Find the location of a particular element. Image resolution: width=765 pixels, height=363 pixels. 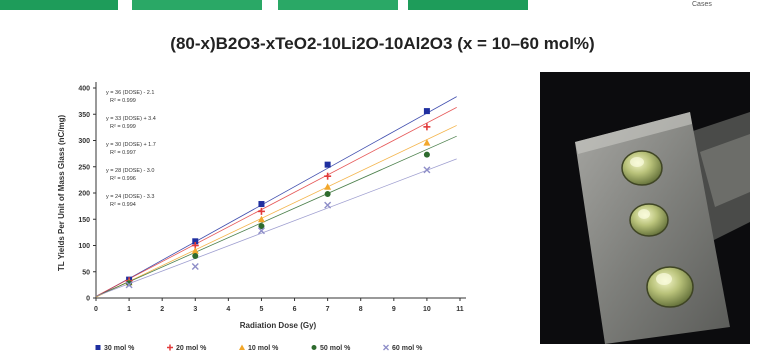

top-banner: Cases is located at coordinates (382, 7).